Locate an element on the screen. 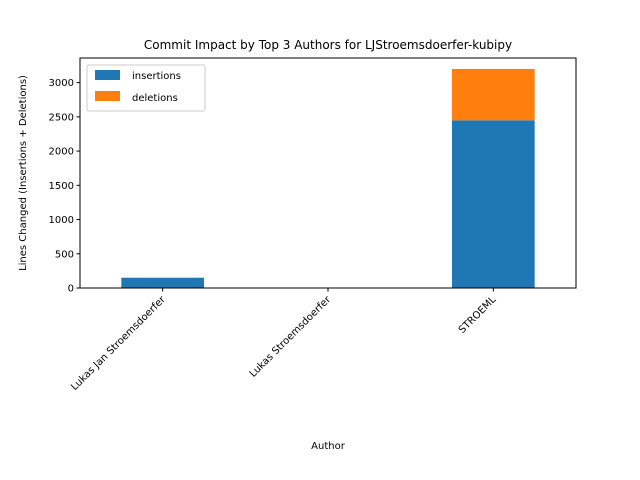 This screenshot has width=640, height=480. legend-swatch-deletions is located at coordinates (107, 96).